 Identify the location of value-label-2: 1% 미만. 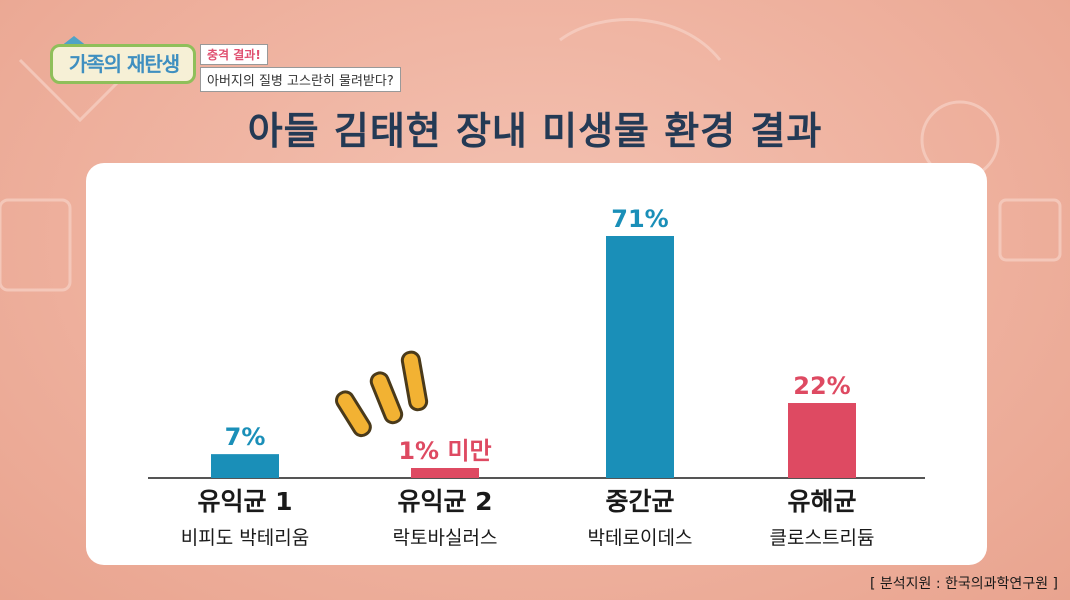
(444, 451).